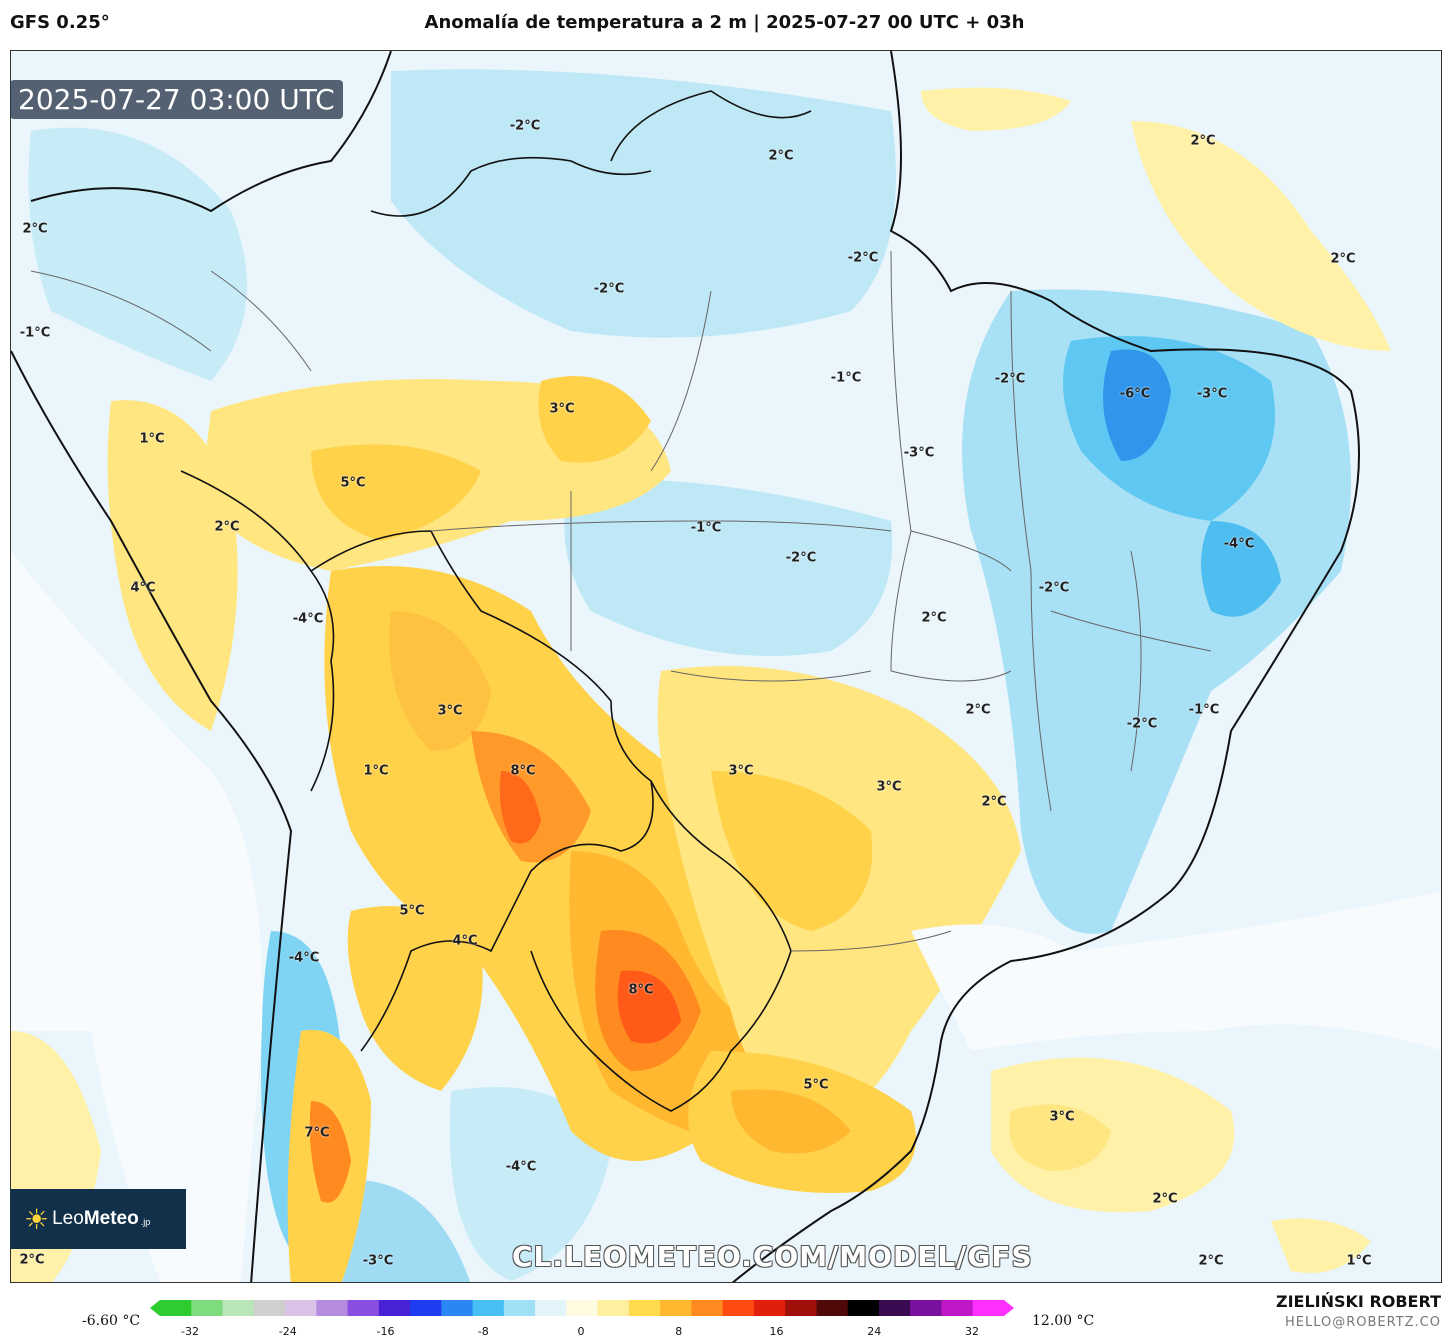 The width and height of the screenshot is (1449, 1339). Describe the element at coordinates (190, 1331) in the screenshot. I see `colorbar-tick-label: -32` at that location.